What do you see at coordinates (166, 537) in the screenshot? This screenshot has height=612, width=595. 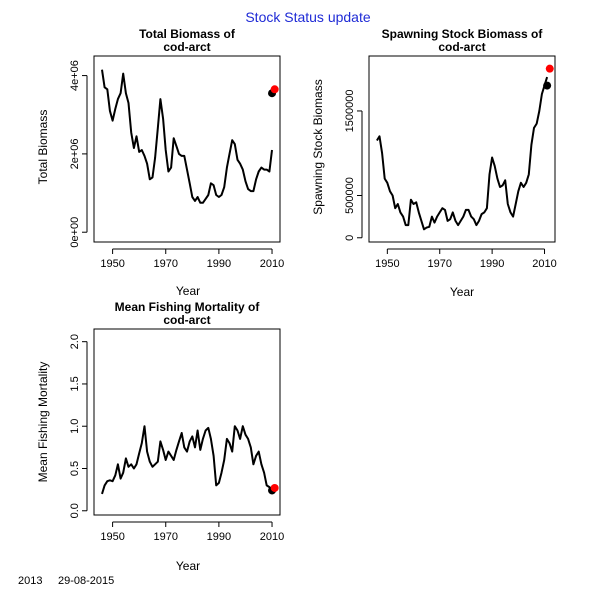 I see `fishing-mortality-x-tick-label: 1970` at bounding box center [166, 537].